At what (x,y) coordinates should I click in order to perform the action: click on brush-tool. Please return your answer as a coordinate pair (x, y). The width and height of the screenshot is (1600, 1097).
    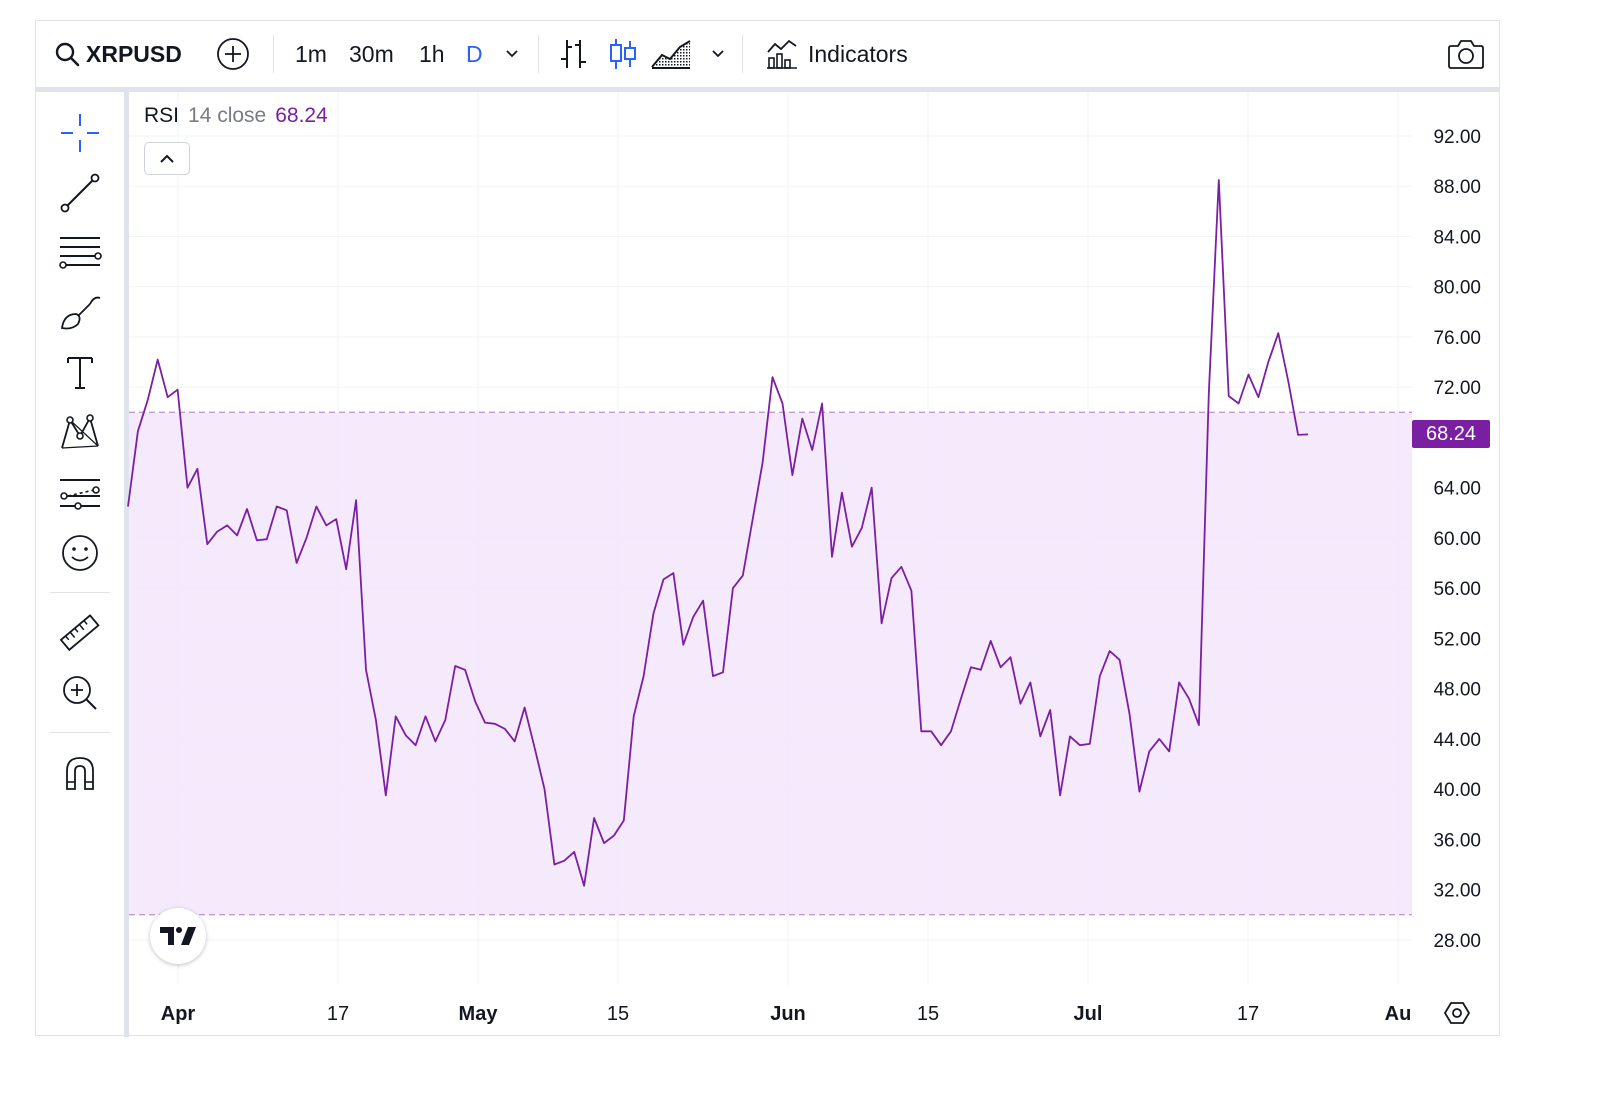
    Looking at the image, I should click on (80, 313).